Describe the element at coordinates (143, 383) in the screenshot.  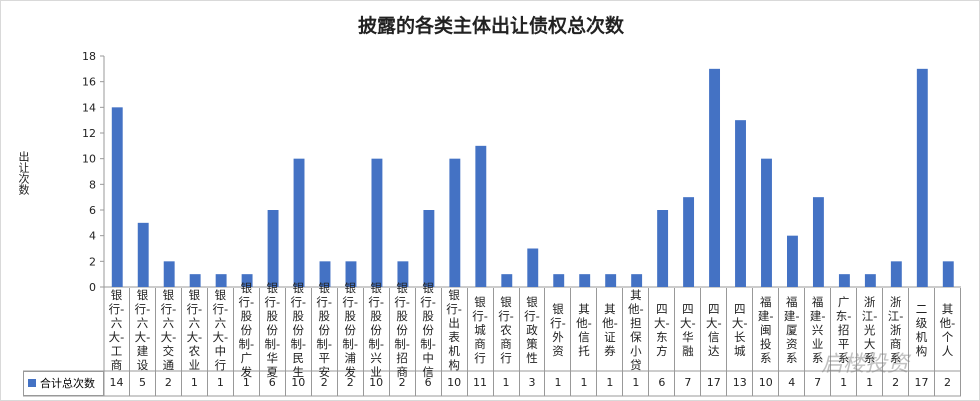
I see `data-label: 5` at that location.